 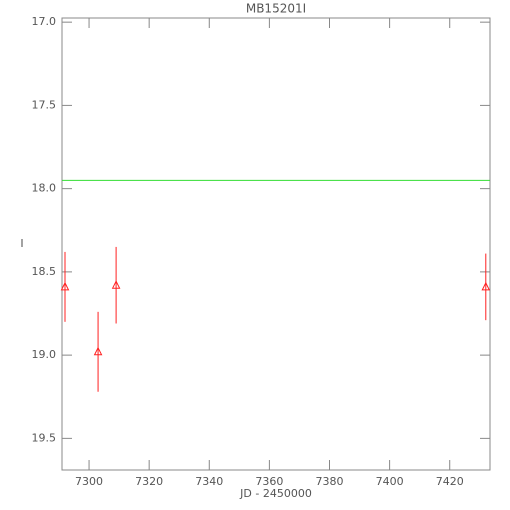 I want to click on y-tick-label: 18.5, so click(x=44, y=271).